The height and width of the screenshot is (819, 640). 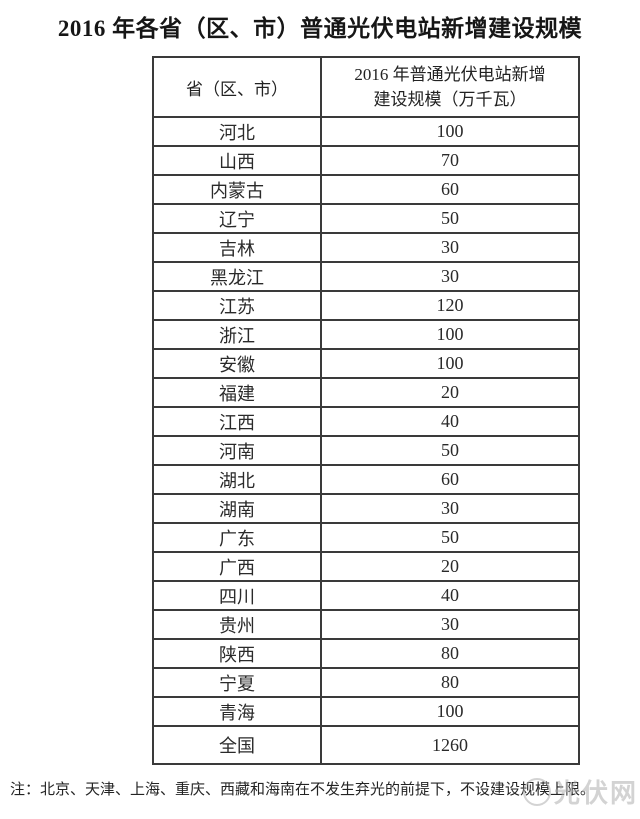 I want to click on footnote-label: 注：, so click(x=25, y=790).